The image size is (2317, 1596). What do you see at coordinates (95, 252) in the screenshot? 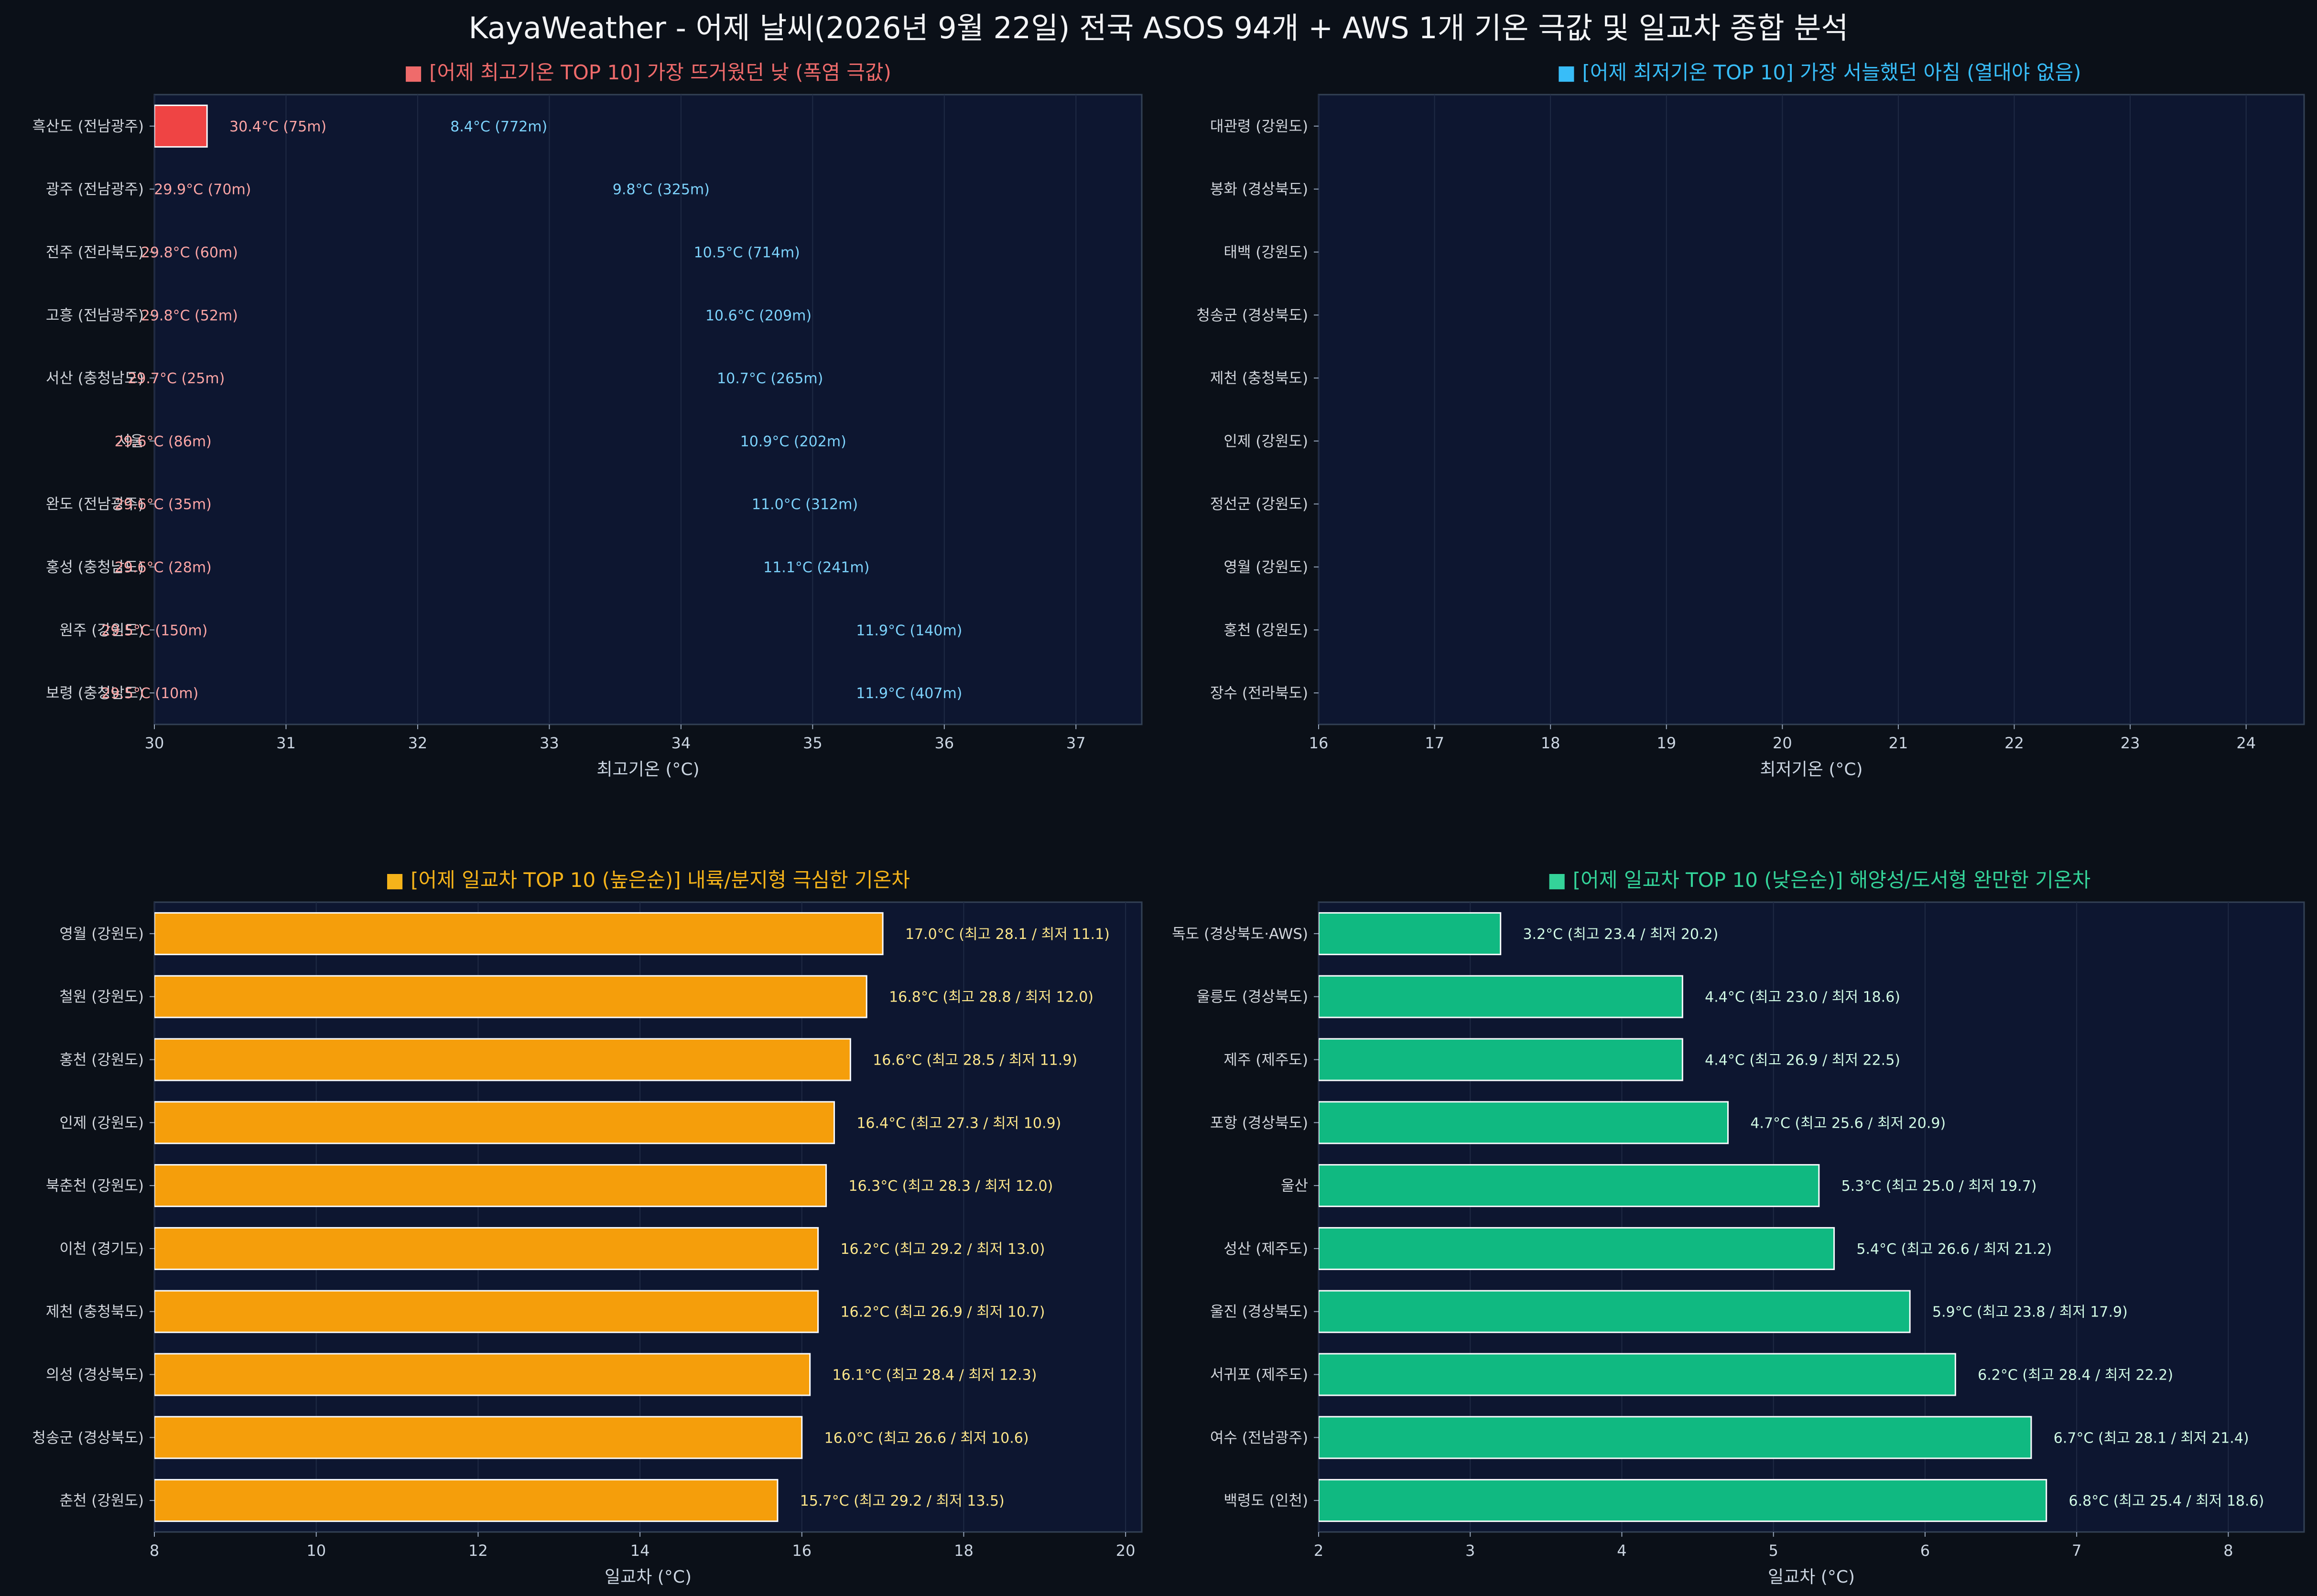
I see `category-label: 전주 (전라북도)` at bounding box center [95, 252].